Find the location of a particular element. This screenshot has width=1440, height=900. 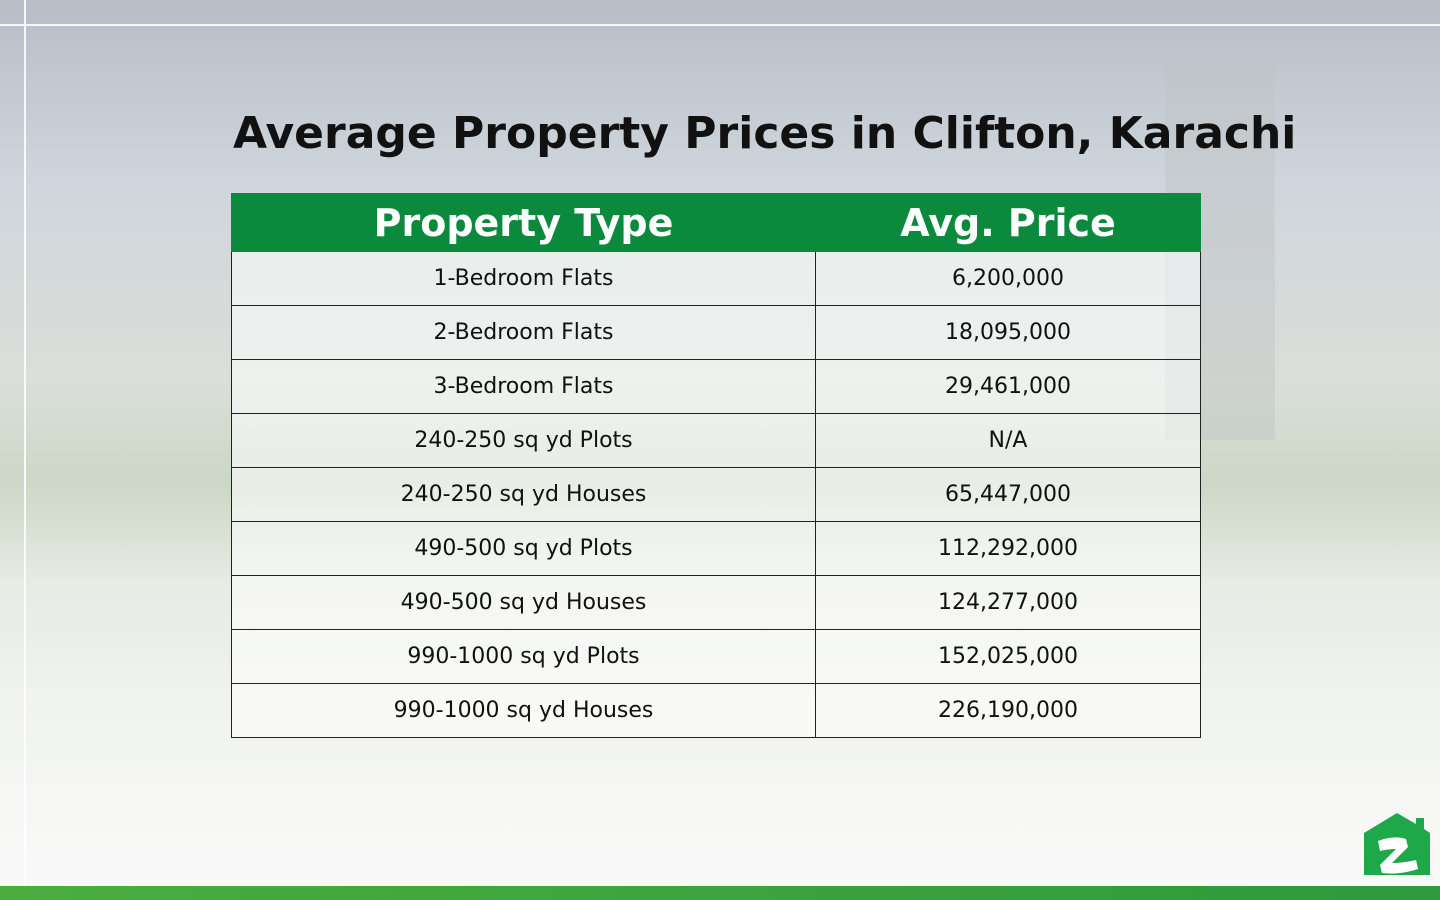

header-property-type: Property Type is located at coordinates (523, 222).